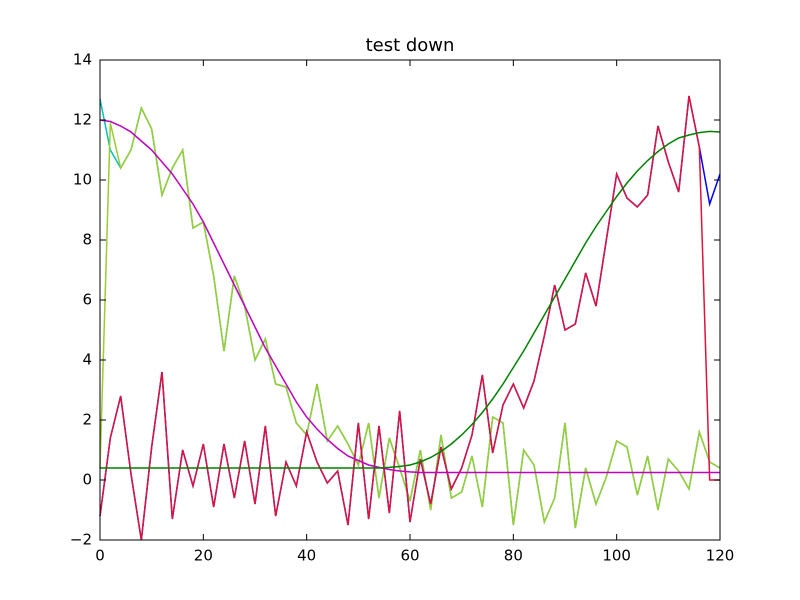 The image size is (800, 600). Describe the element at coordinates (410, 45) in the screenshot. I see `chart-title: test down` at that location.